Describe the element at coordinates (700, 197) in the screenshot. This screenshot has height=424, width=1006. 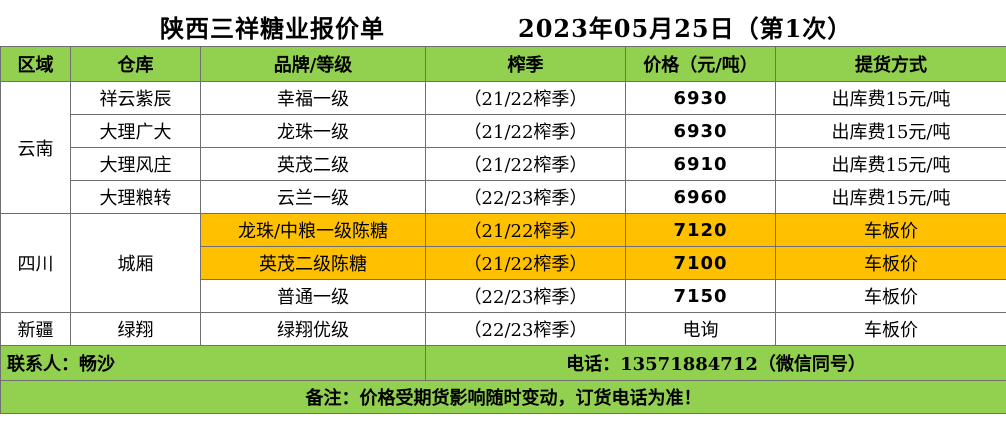
I see `price-cell: 6960` at that location.